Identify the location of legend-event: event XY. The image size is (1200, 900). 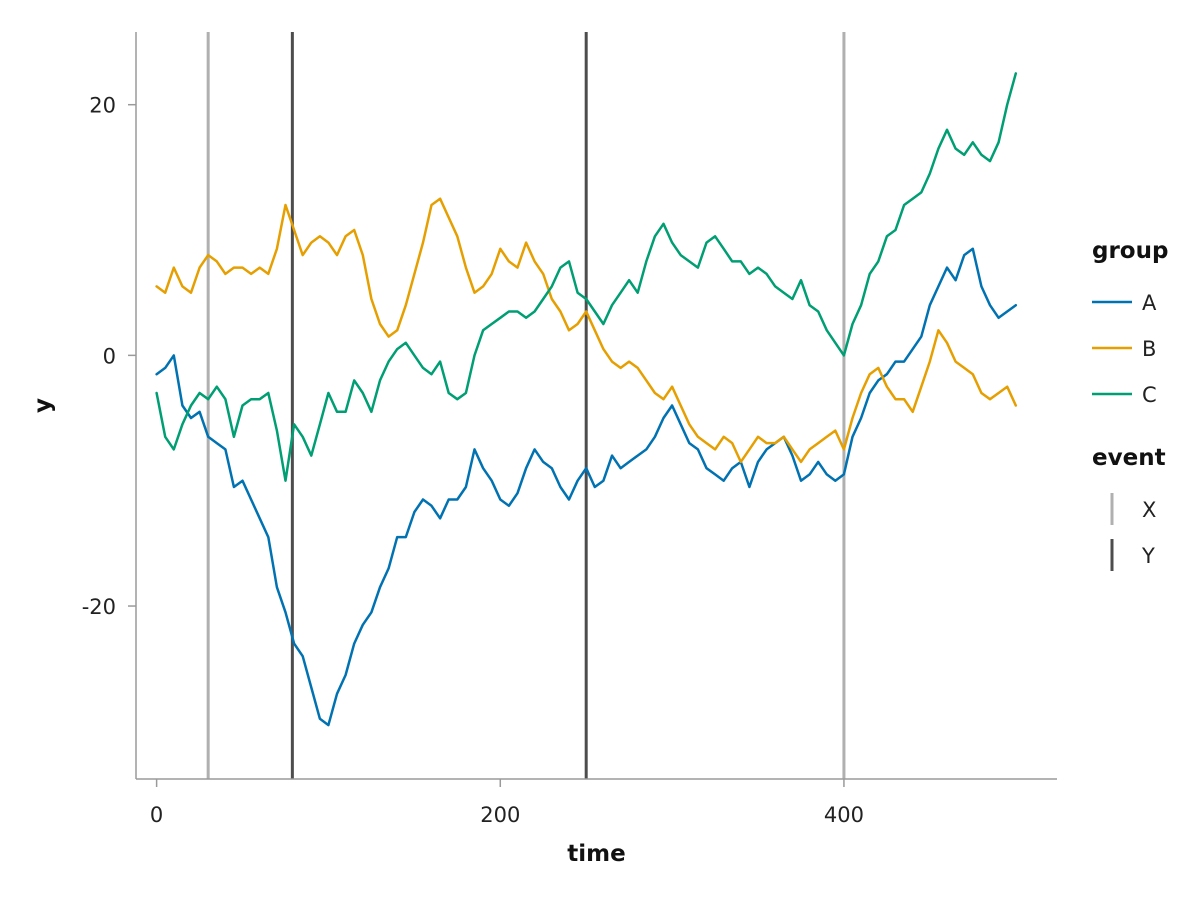
(1129, 508).